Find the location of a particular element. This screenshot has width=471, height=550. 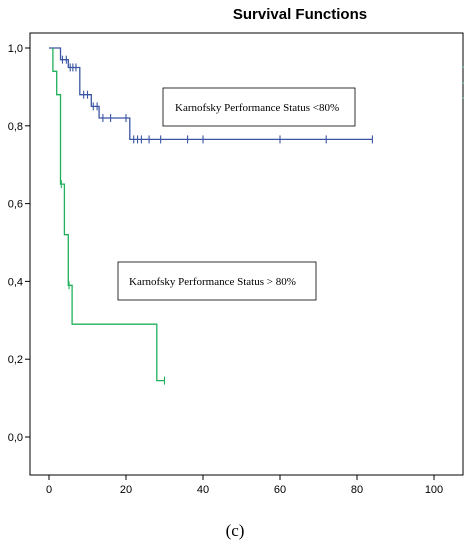

y-tick-label: 0,4 is located at coordinates (15, 282).